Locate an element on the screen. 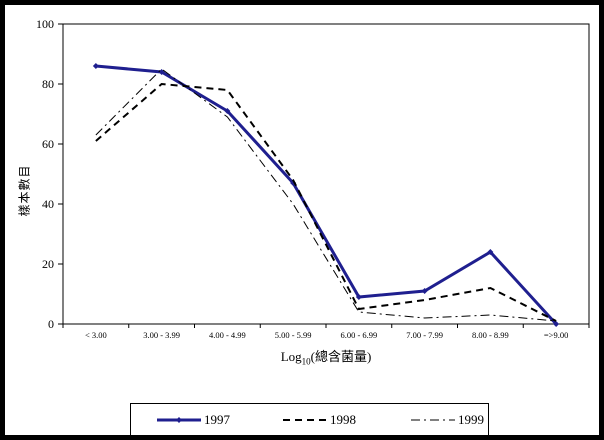 This screenshot has width=604, height=440. legend: 1997 1998 1999 is located at coordinates (309, 421).